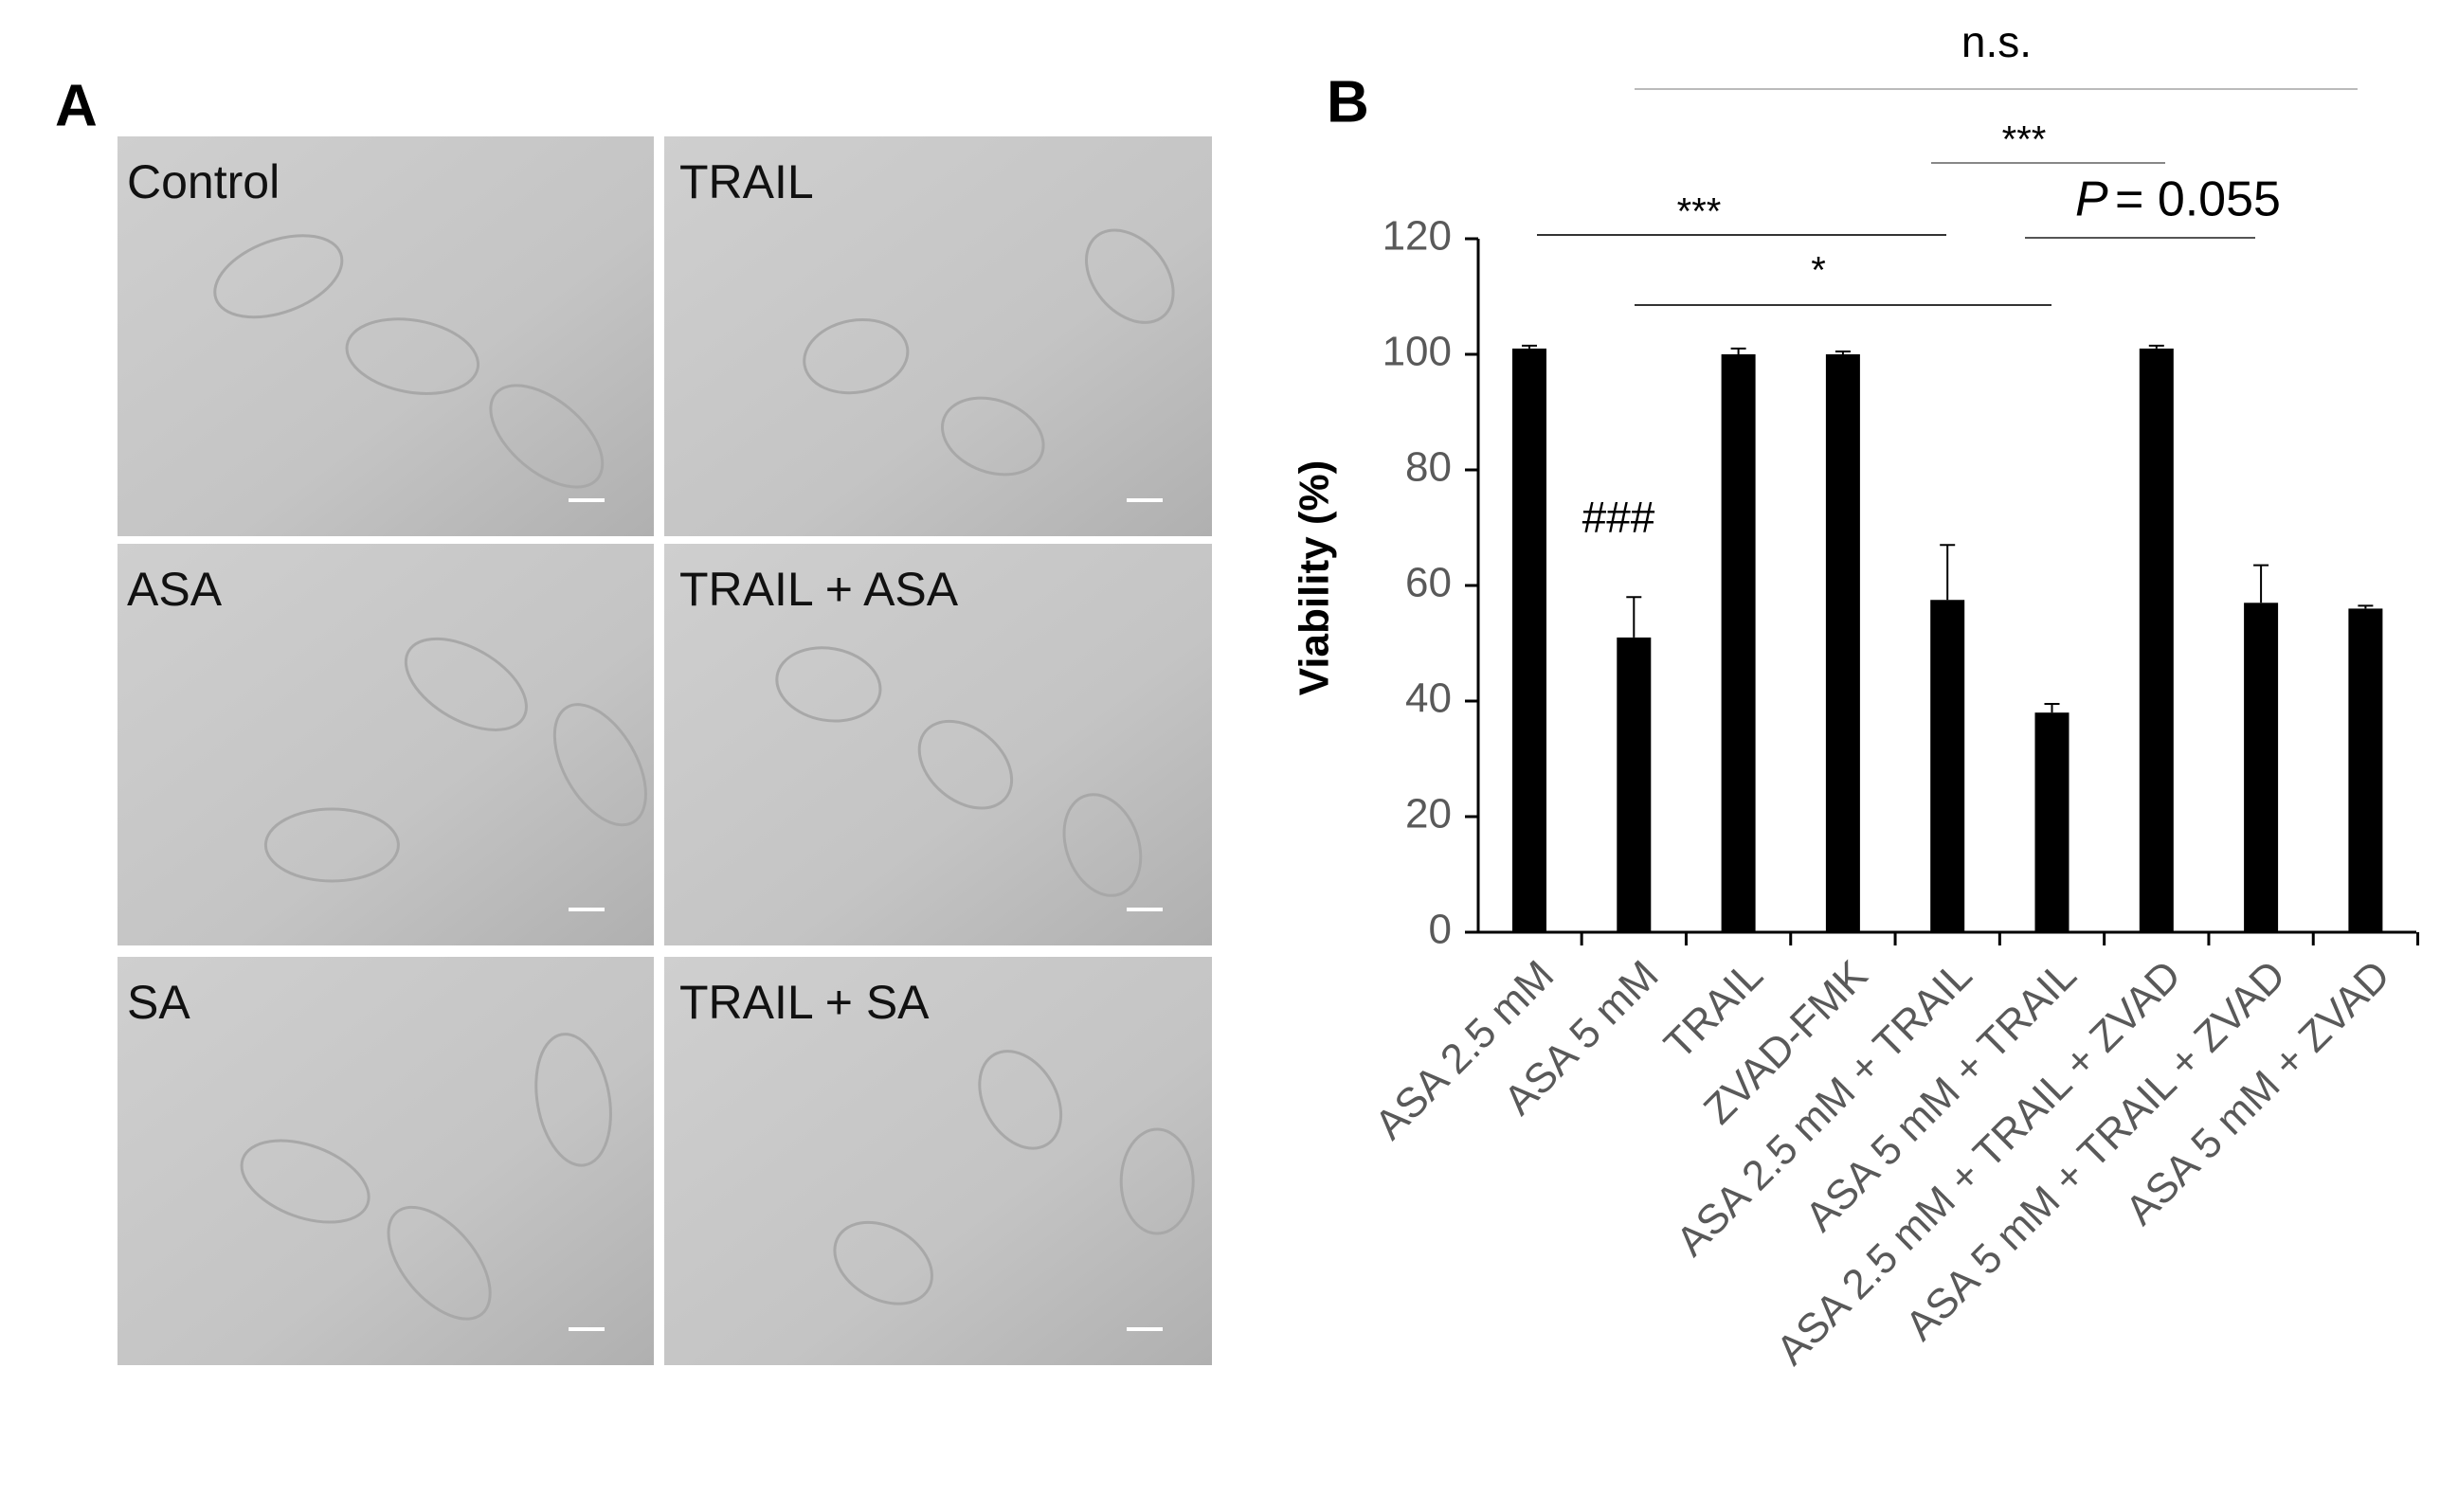 This screenshot has width=2440, height=1512. What do you see at coordinates (746, 181) in the screenshot?
I see `image-label: TRAIL` at bounding box center [746, 181].